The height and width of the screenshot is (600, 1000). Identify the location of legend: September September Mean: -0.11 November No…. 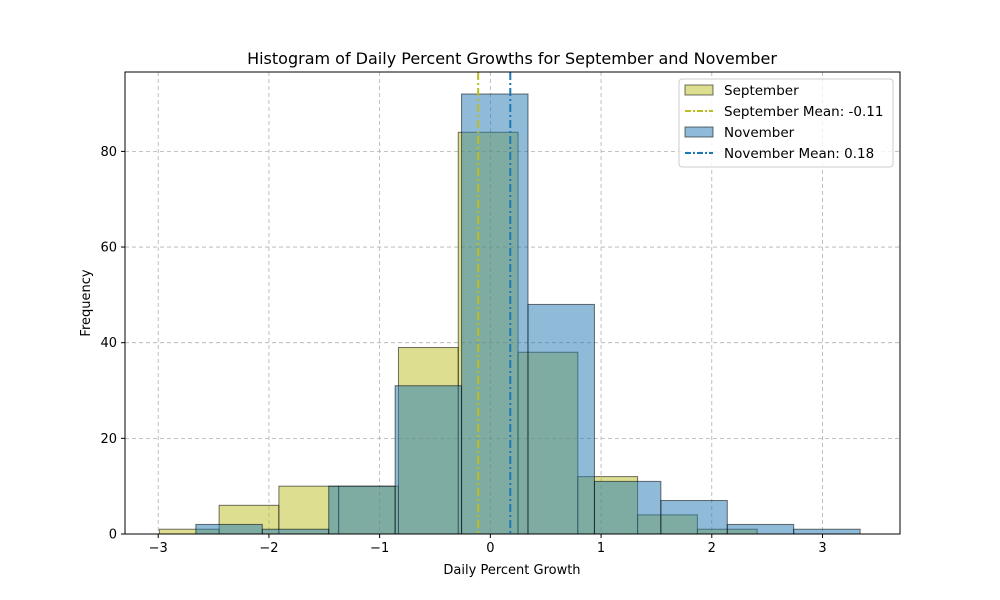
(786, 123).